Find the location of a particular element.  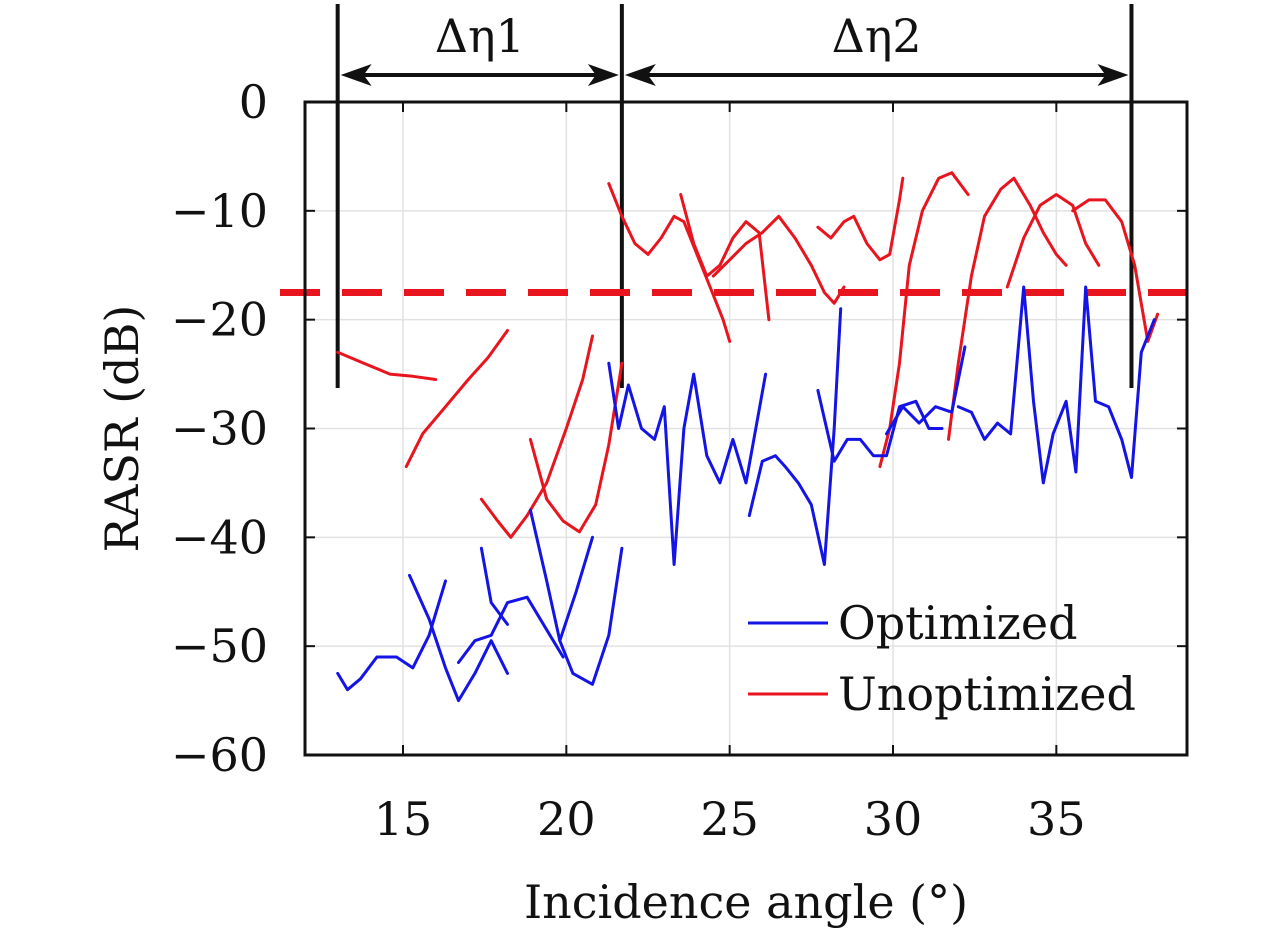

x-tick-label: 35 is located at coordinates (1056, 819).